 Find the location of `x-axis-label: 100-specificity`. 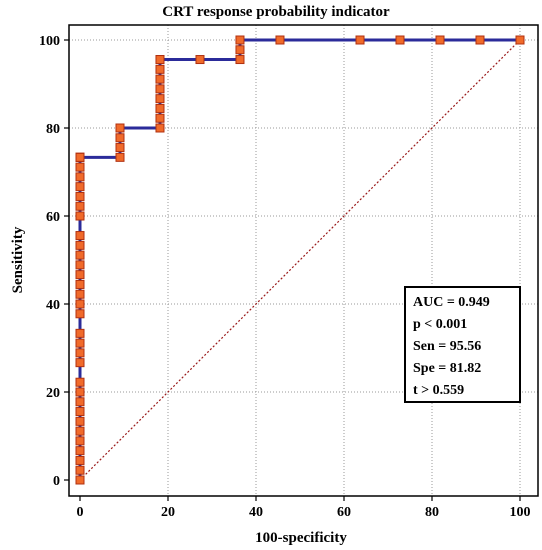

x-axis-label: 100-specificity is located at coordinates (301, 538).